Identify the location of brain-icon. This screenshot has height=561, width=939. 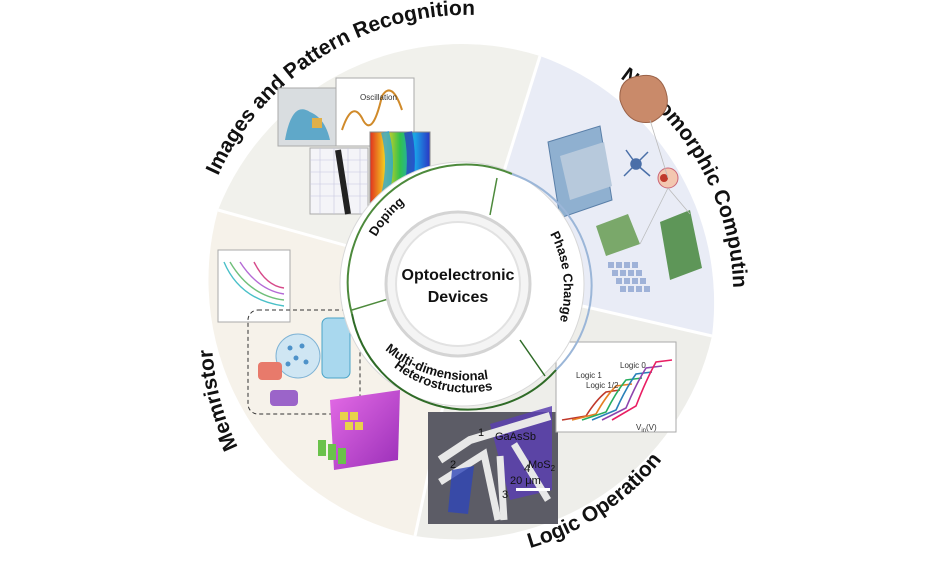
(643, 99).